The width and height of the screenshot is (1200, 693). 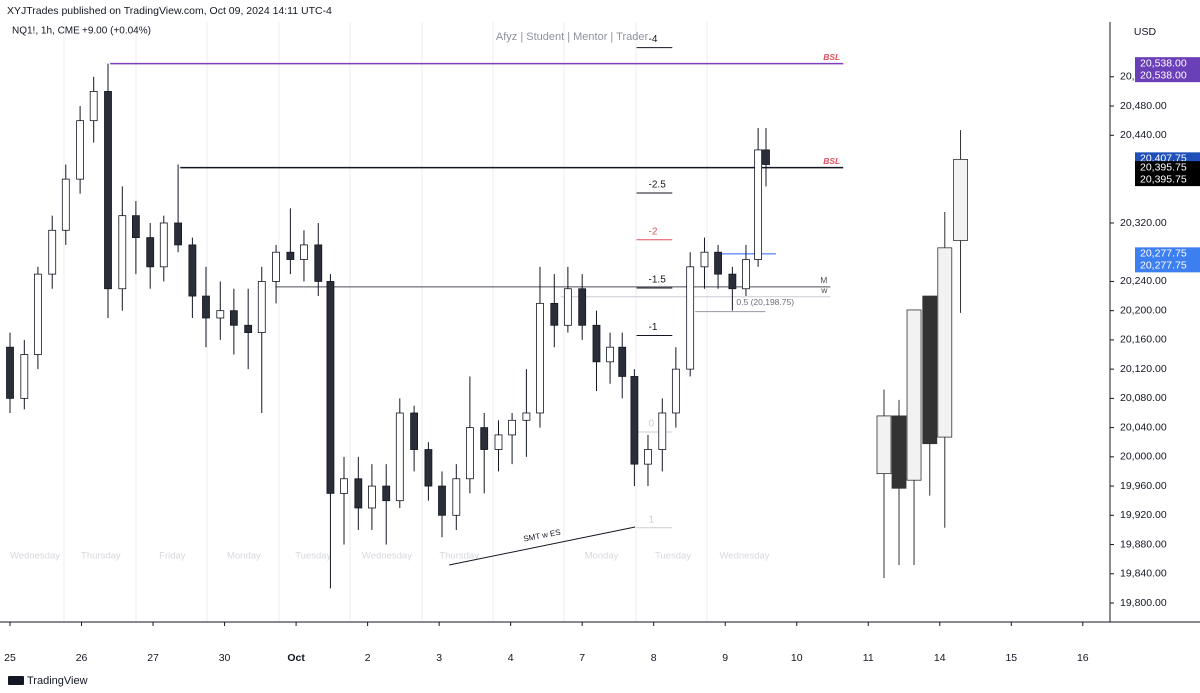 I want to click on x-tick-label: 16, so click(x=1083, y=658).